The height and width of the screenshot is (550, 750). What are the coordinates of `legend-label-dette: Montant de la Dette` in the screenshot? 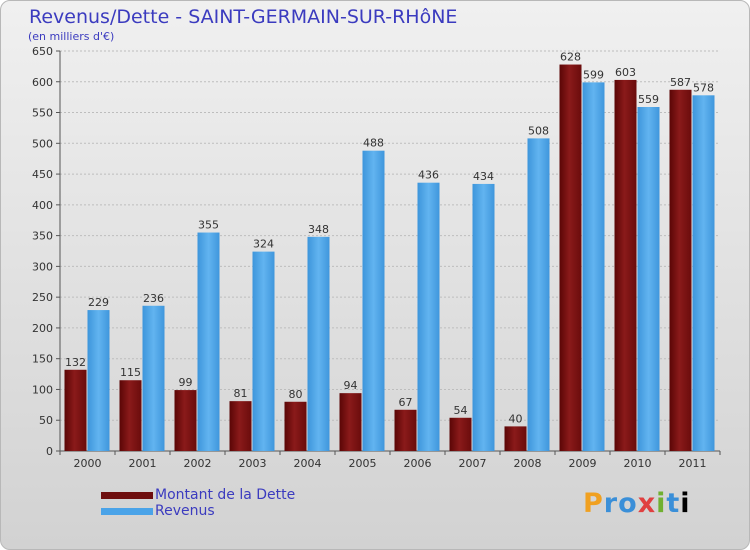 It's located at (225, 495).